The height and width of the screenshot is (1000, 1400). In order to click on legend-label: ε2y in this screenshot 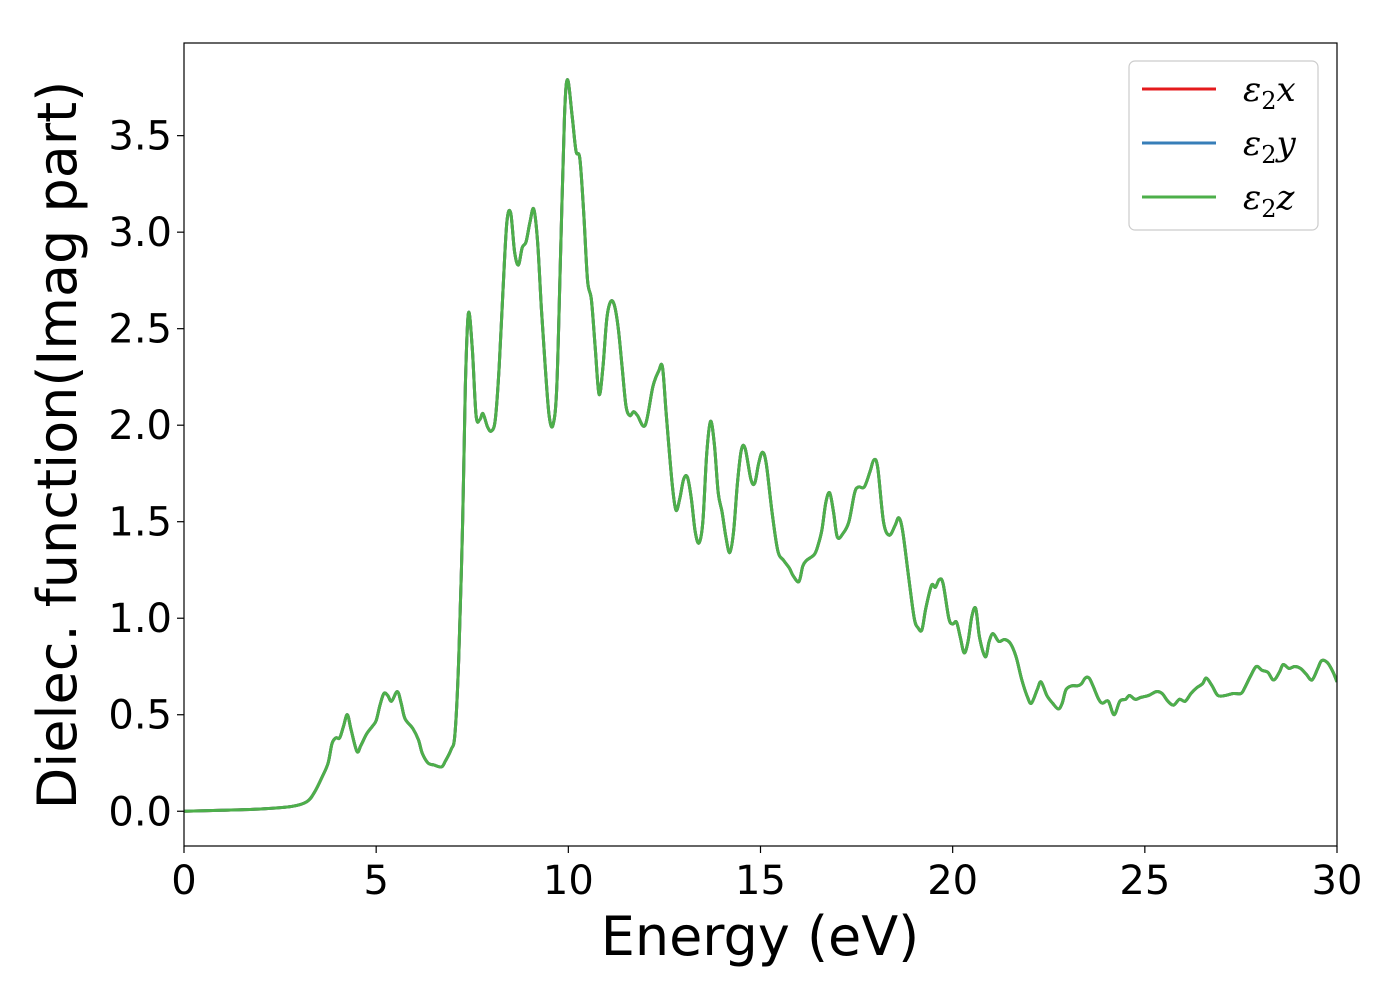, I will do `click(1270, 146)`.